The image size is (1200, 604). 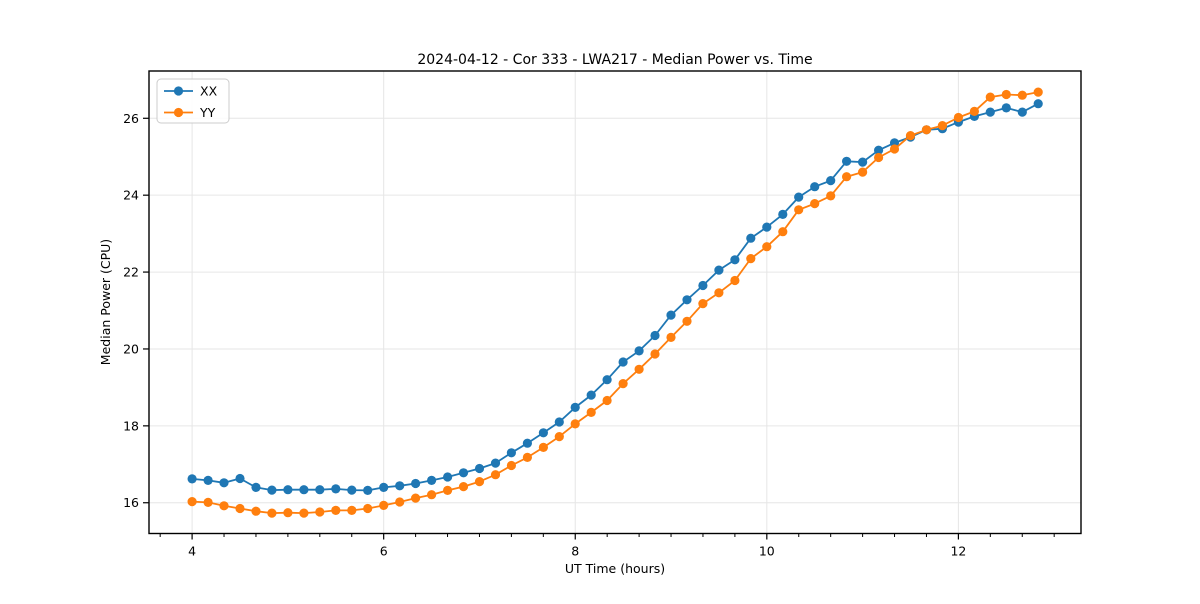 What do you see at coordinates (767, 551) in the screenshot?
I see `x-tick-label: 10` at bounding box center [767, 551].